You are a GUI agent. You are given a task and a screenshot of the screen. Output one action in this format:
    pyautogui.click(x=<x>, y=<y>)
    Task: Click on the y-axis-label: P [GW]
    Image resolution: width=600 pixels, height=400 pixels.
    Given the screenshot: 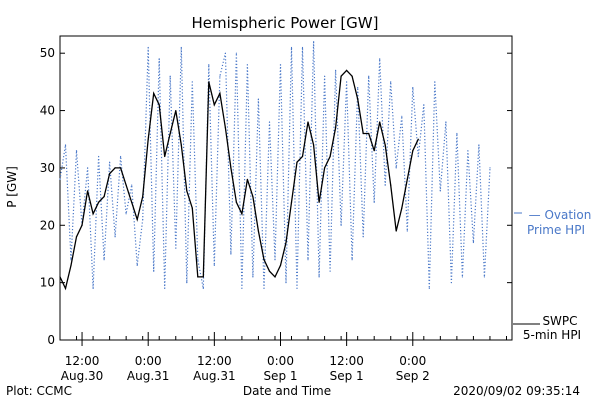 What is the action you would take?
    pyautogui.click(x=12, y=187)
    